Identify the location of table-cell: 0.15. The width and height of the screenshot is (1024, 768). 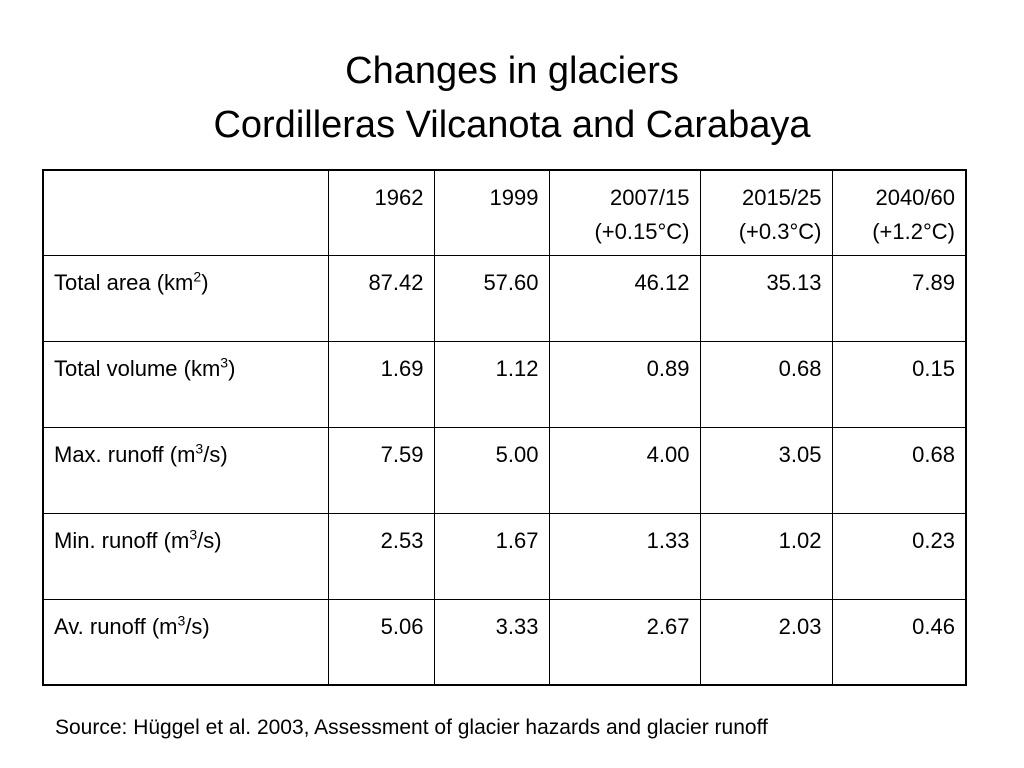
(899, 384).